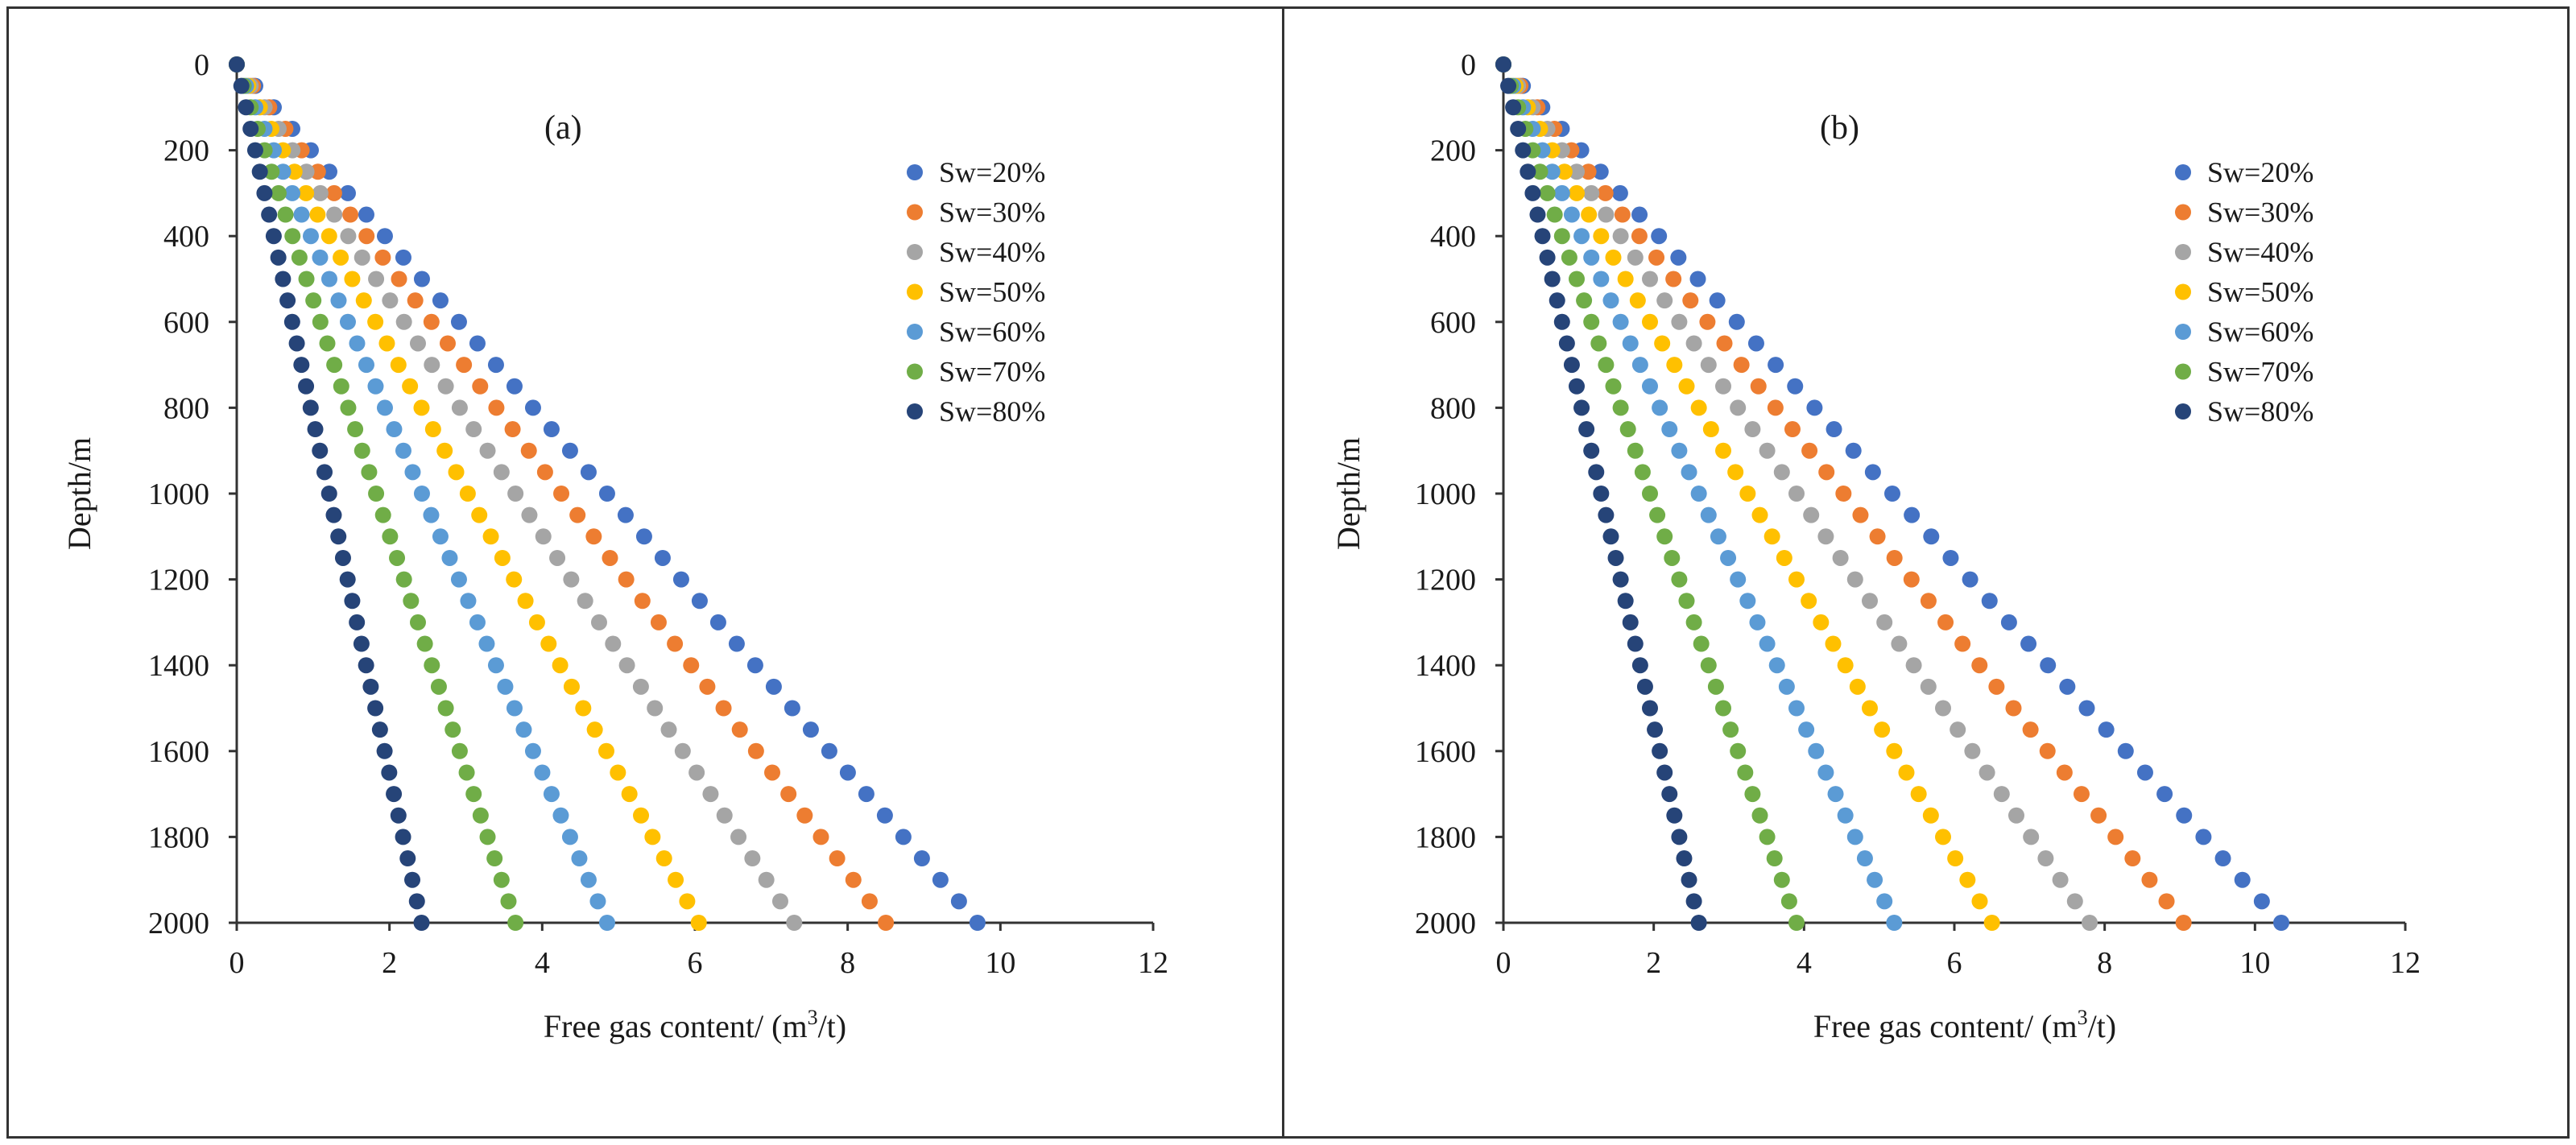  What do you see at coordinates (2254, 963) in the screenshot?
I see `x-tick-label: 10` at bounding box center [2254, 963].